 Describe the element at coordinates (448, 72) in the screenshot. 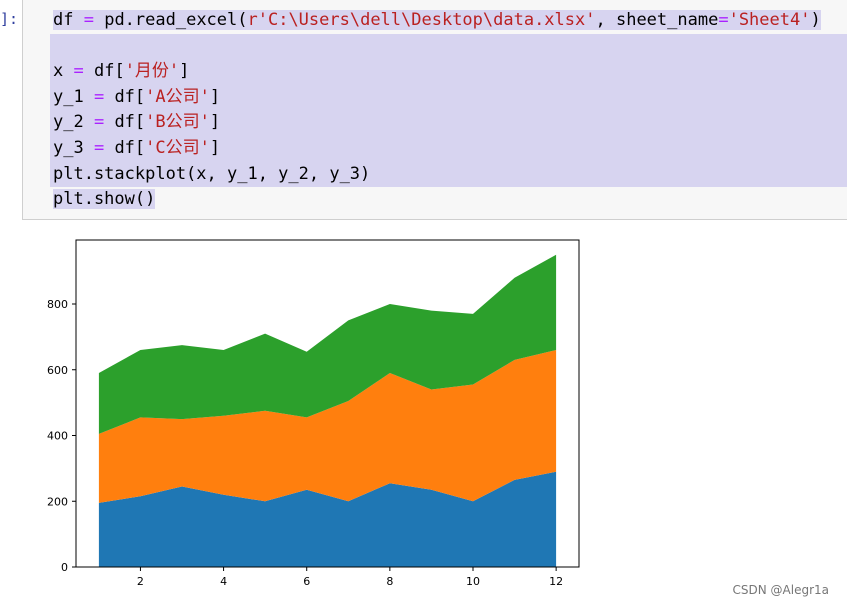

I see `code-line: x = df['月份']` at that location.